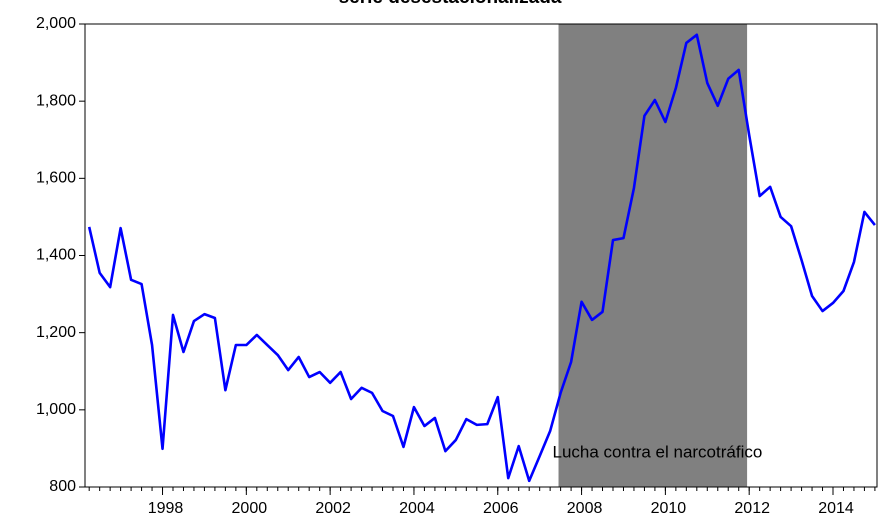  What do you see at coordinates (836, 508) in the screenshot?
I see `x-tick-label: 2014` at bounding box center [836, 508].